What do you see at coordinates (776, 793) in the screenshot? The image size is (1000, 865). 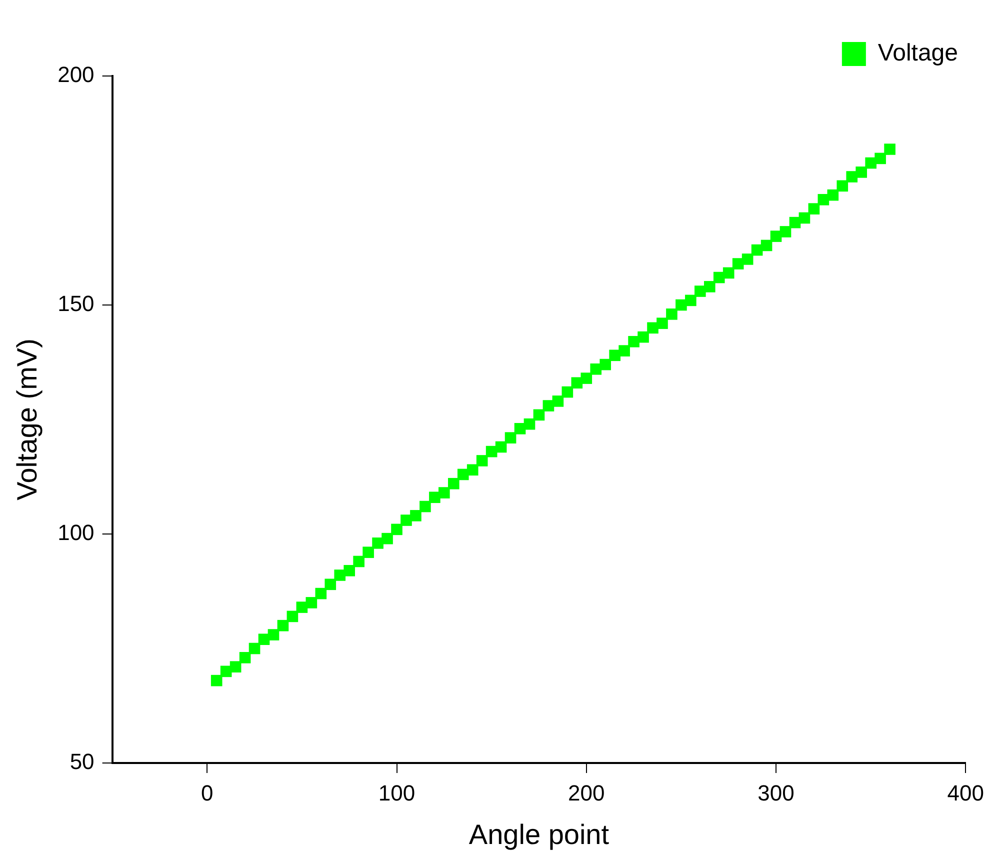 I see `x-tick-label: 300` at bounding box center [776, 793].